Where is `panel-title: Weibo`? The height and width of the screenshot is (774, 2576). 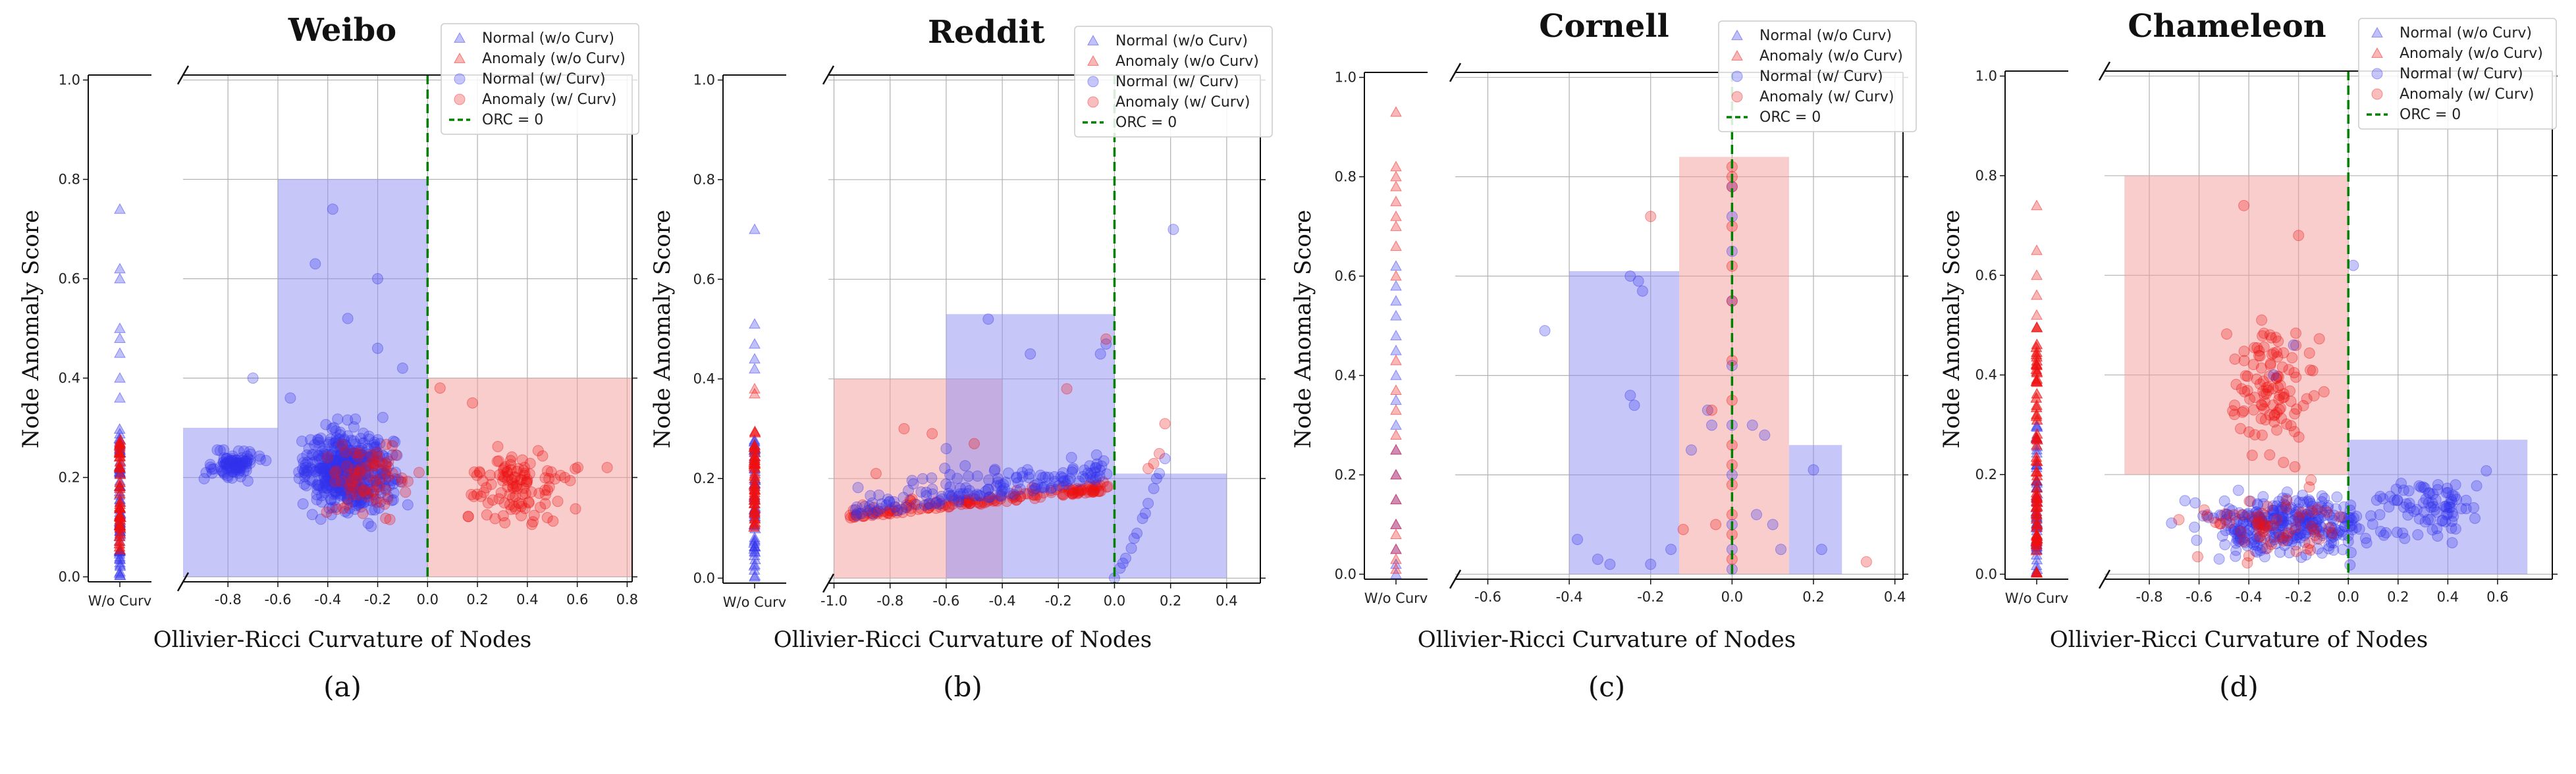 panel-title: Weibo is located at coordinates (342, 30).